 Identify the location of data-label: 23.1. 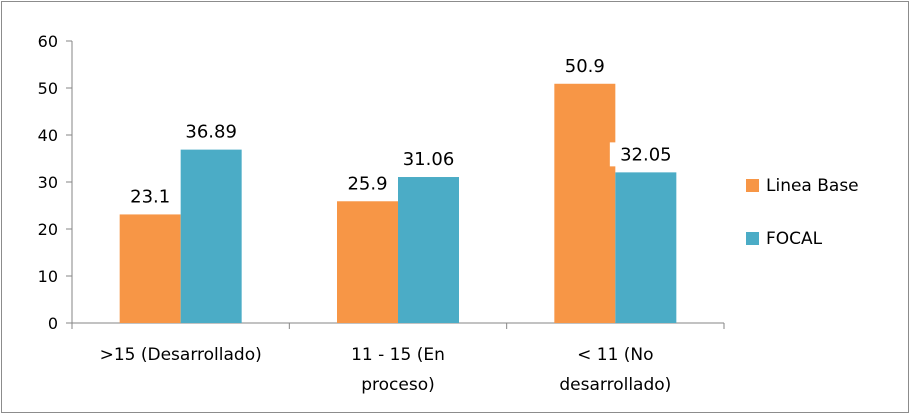
(150, 196).